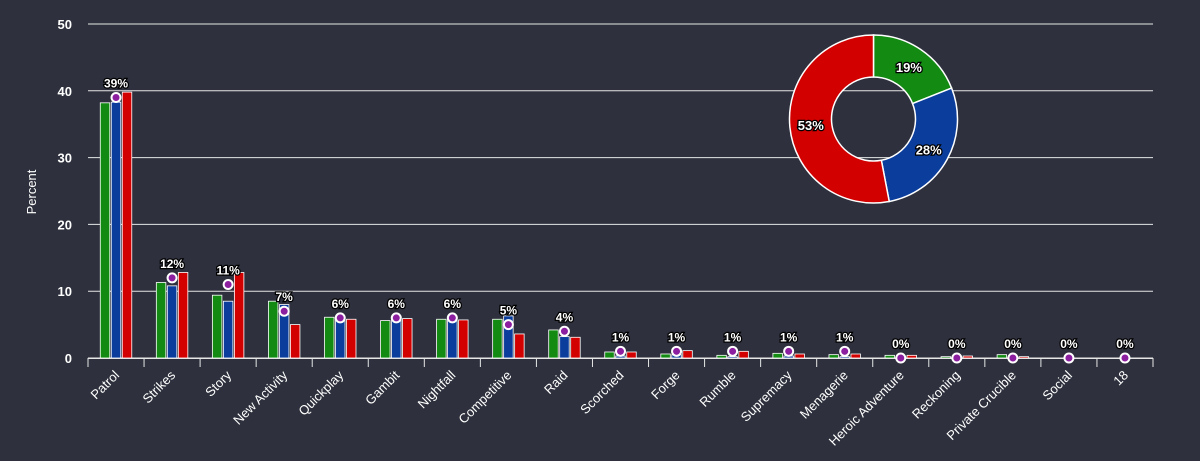  I want to click on x-tick-label: Scorched, so click(601, 392).